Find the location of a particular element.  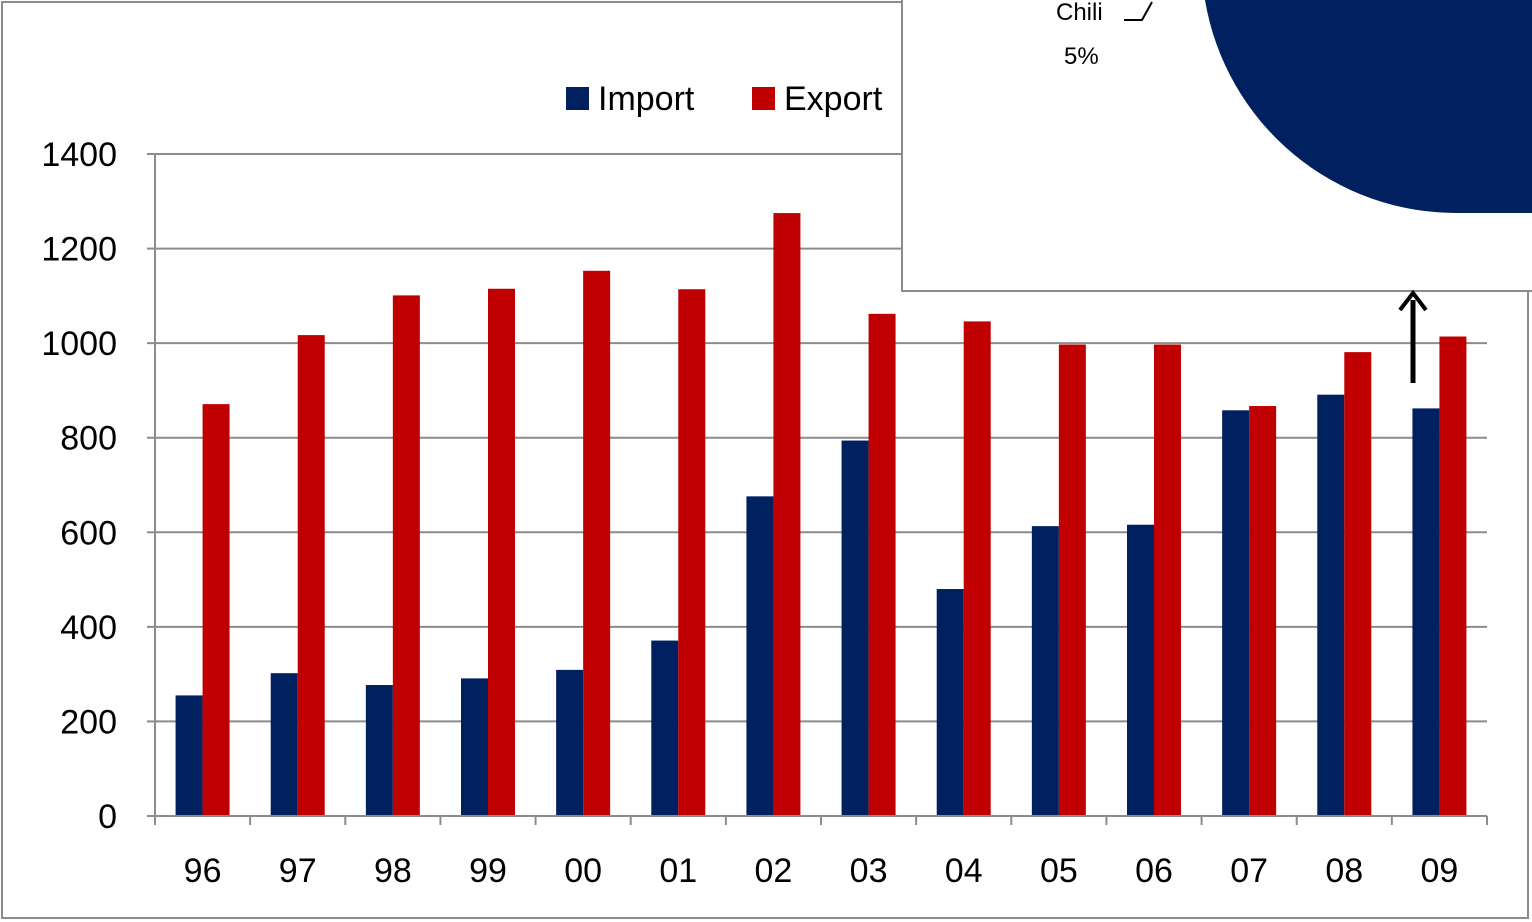

x-tick-label: 97 is located at coordinates (298, 871).